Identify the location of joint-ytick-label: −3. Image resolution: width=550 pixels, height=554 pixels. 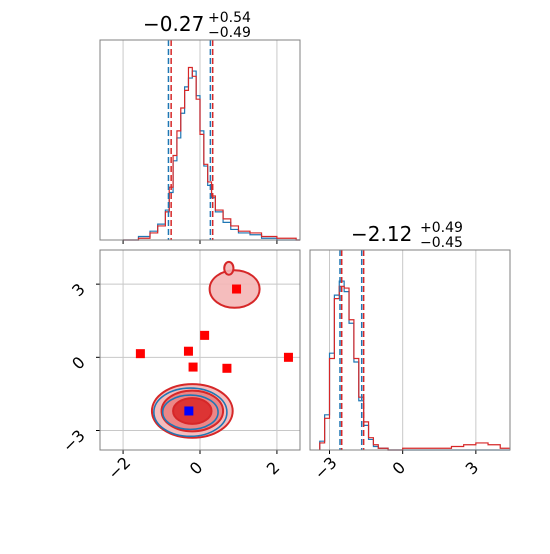
(74, 441).